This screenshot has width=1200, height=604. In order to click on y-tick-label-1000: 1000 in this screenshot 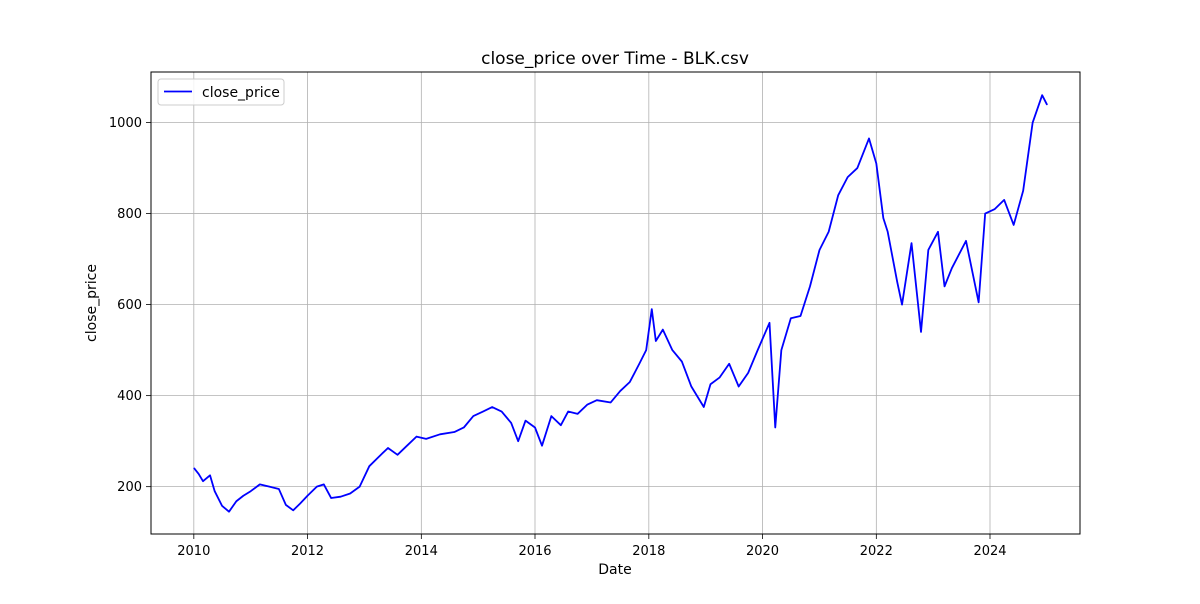, I will do `click(125, 123)`.